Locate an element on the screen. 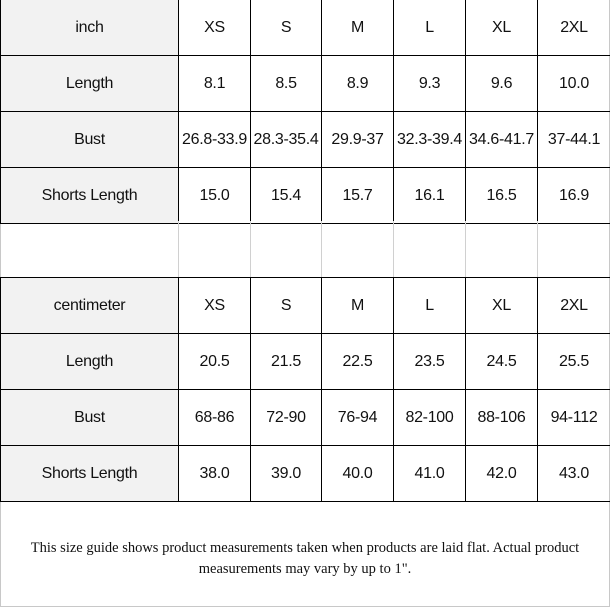 This screenshot has width=610, height=608. size-cell: 15.0 is located at coordinates (214, 195).